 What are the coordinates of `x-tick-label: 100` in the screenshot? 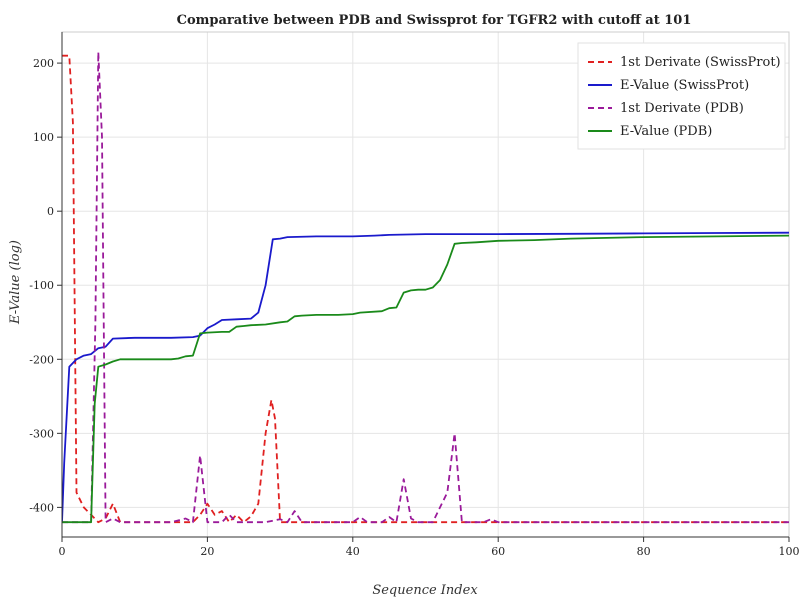 It's located at (789, 551).